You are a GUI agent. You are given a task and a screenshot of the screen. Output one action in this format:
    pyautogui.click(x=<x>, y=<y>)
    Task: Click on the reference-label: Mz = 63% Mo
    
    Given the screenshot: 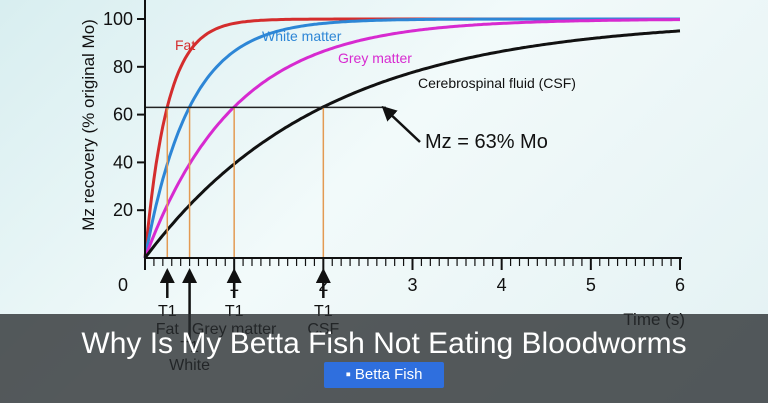 What is the action you would take?
    pyautogui.click(x=486, y=142)
    